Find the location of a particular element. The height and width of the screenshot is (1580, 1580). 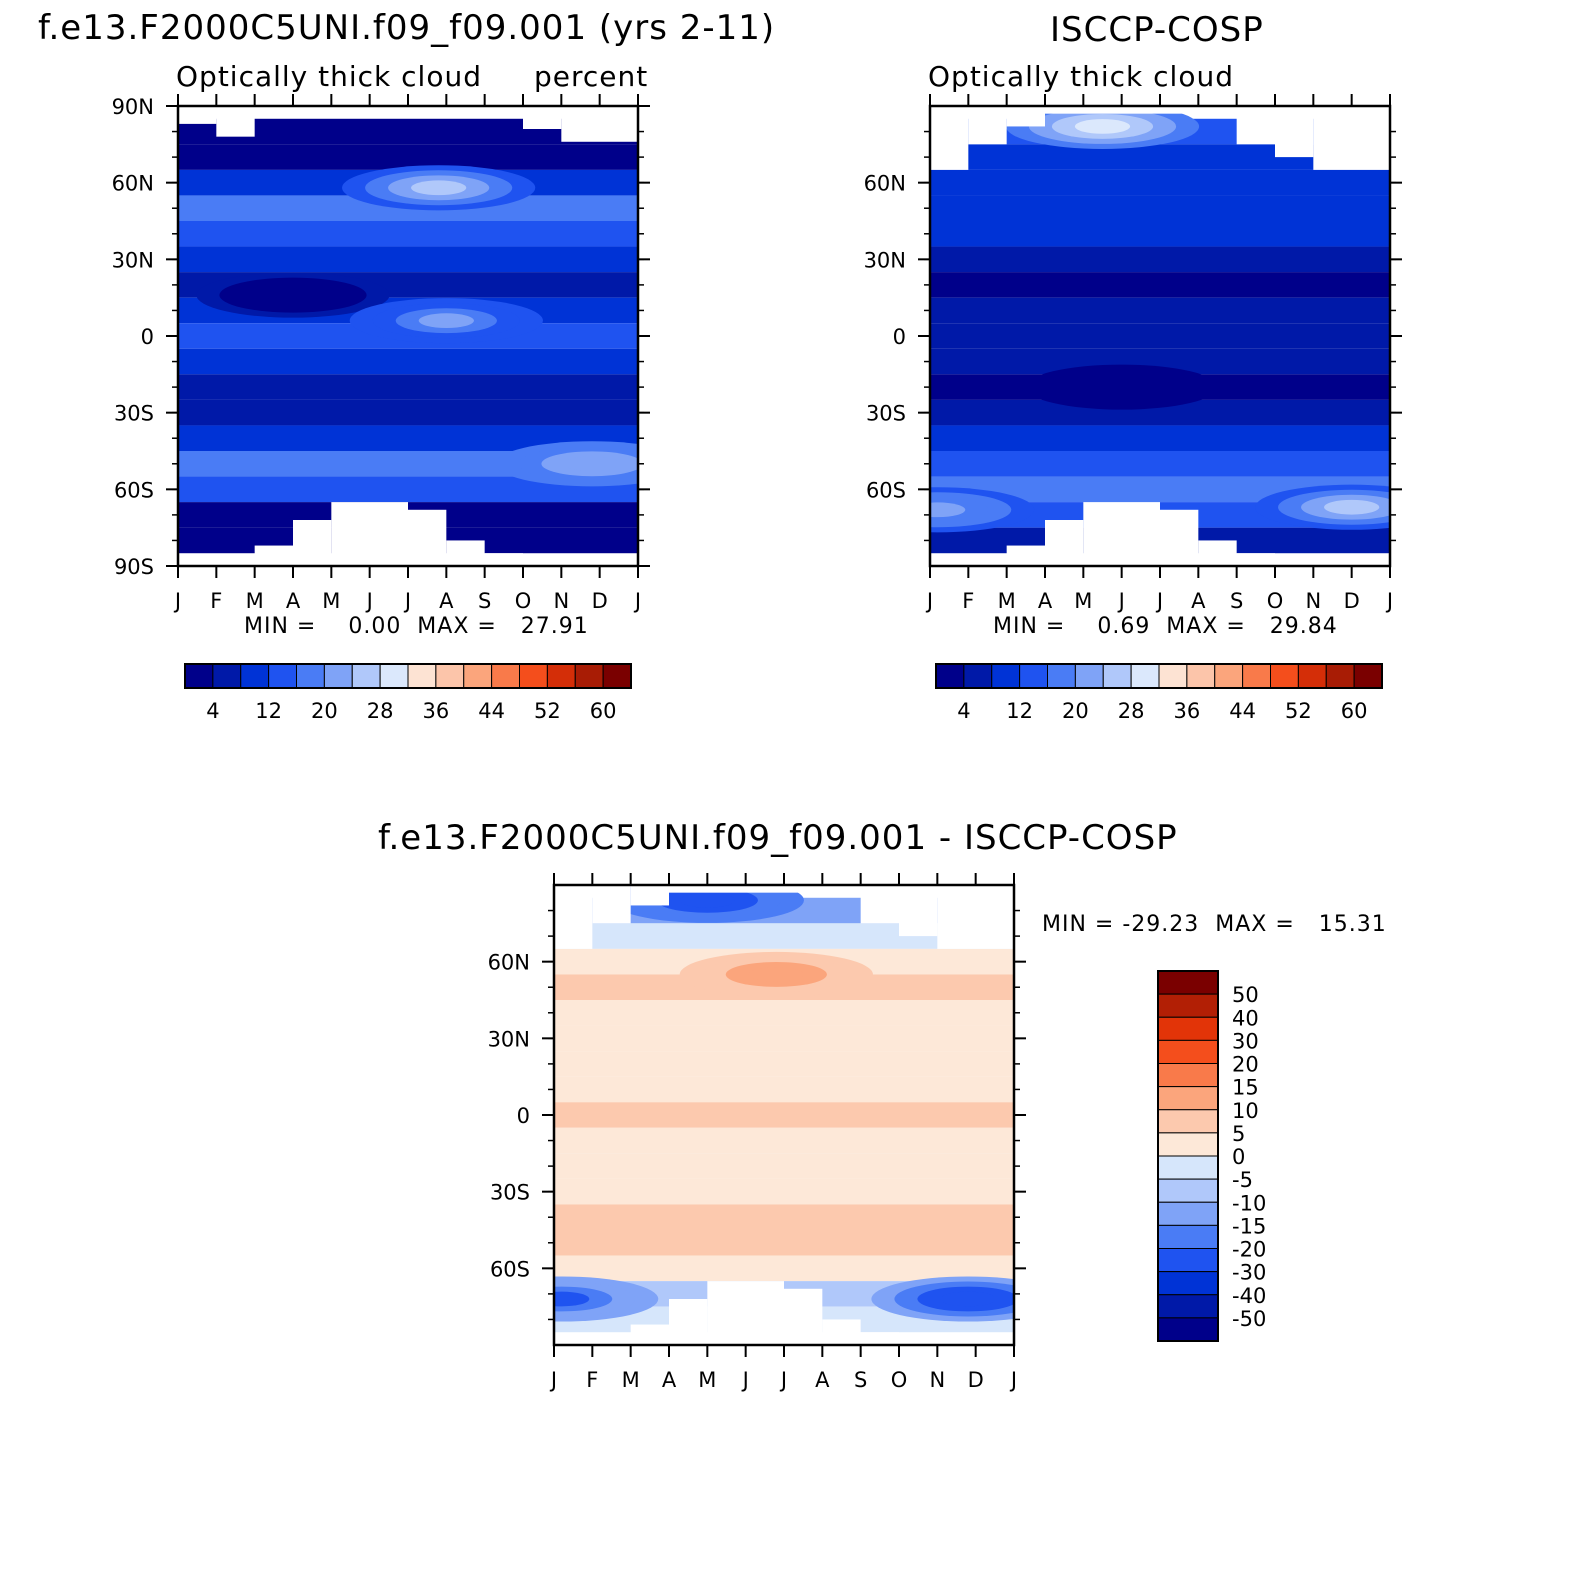

panel1-title: f.e13.F2000C5UNI.f09_f09.001 (yrs 2-11) is located at coordinates (407, 28).